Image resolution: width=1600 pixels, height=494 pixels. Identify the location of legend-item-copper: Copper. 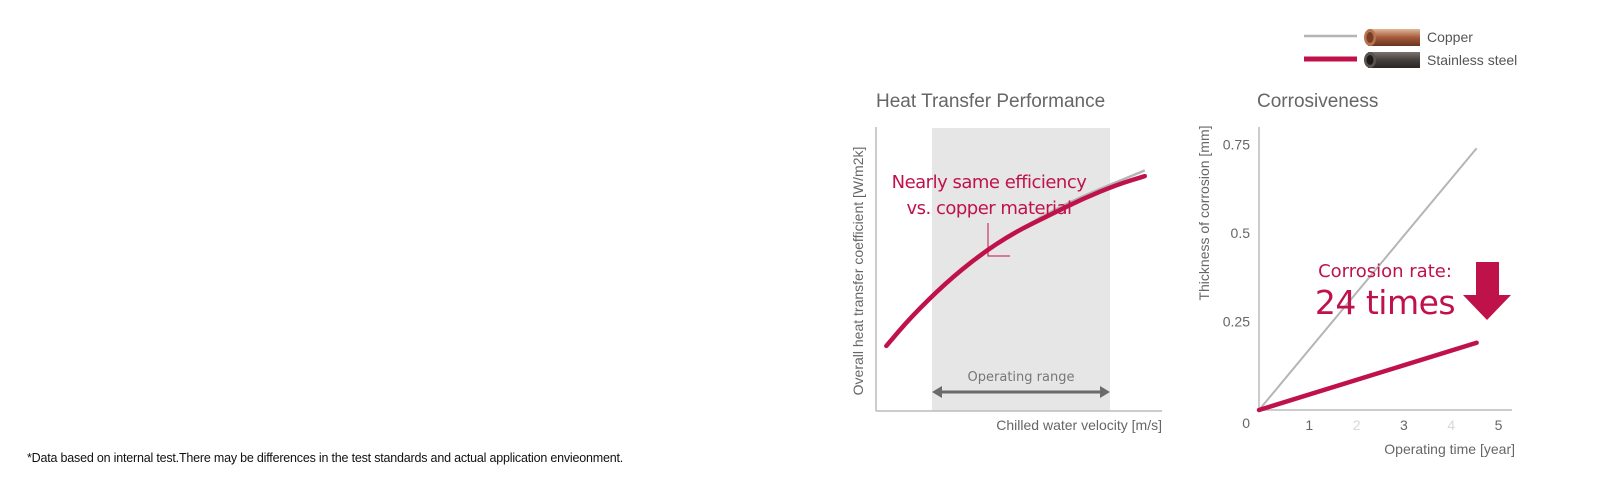
(1388, 37).